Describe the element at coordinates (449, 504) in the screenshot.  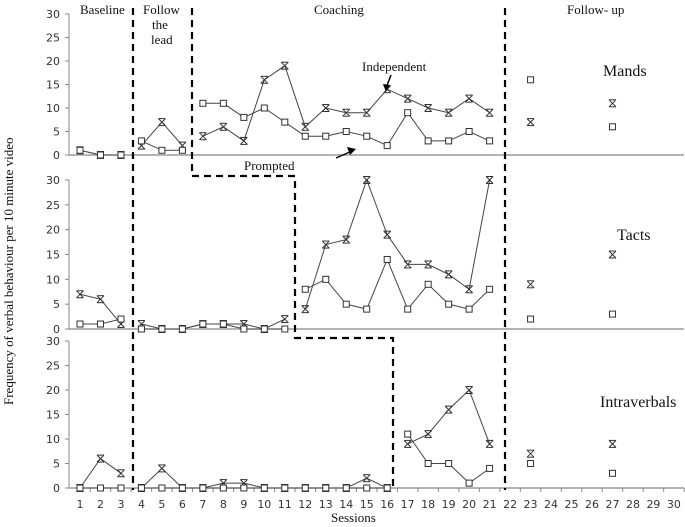
I see `x-tick-label: 19` at that location.